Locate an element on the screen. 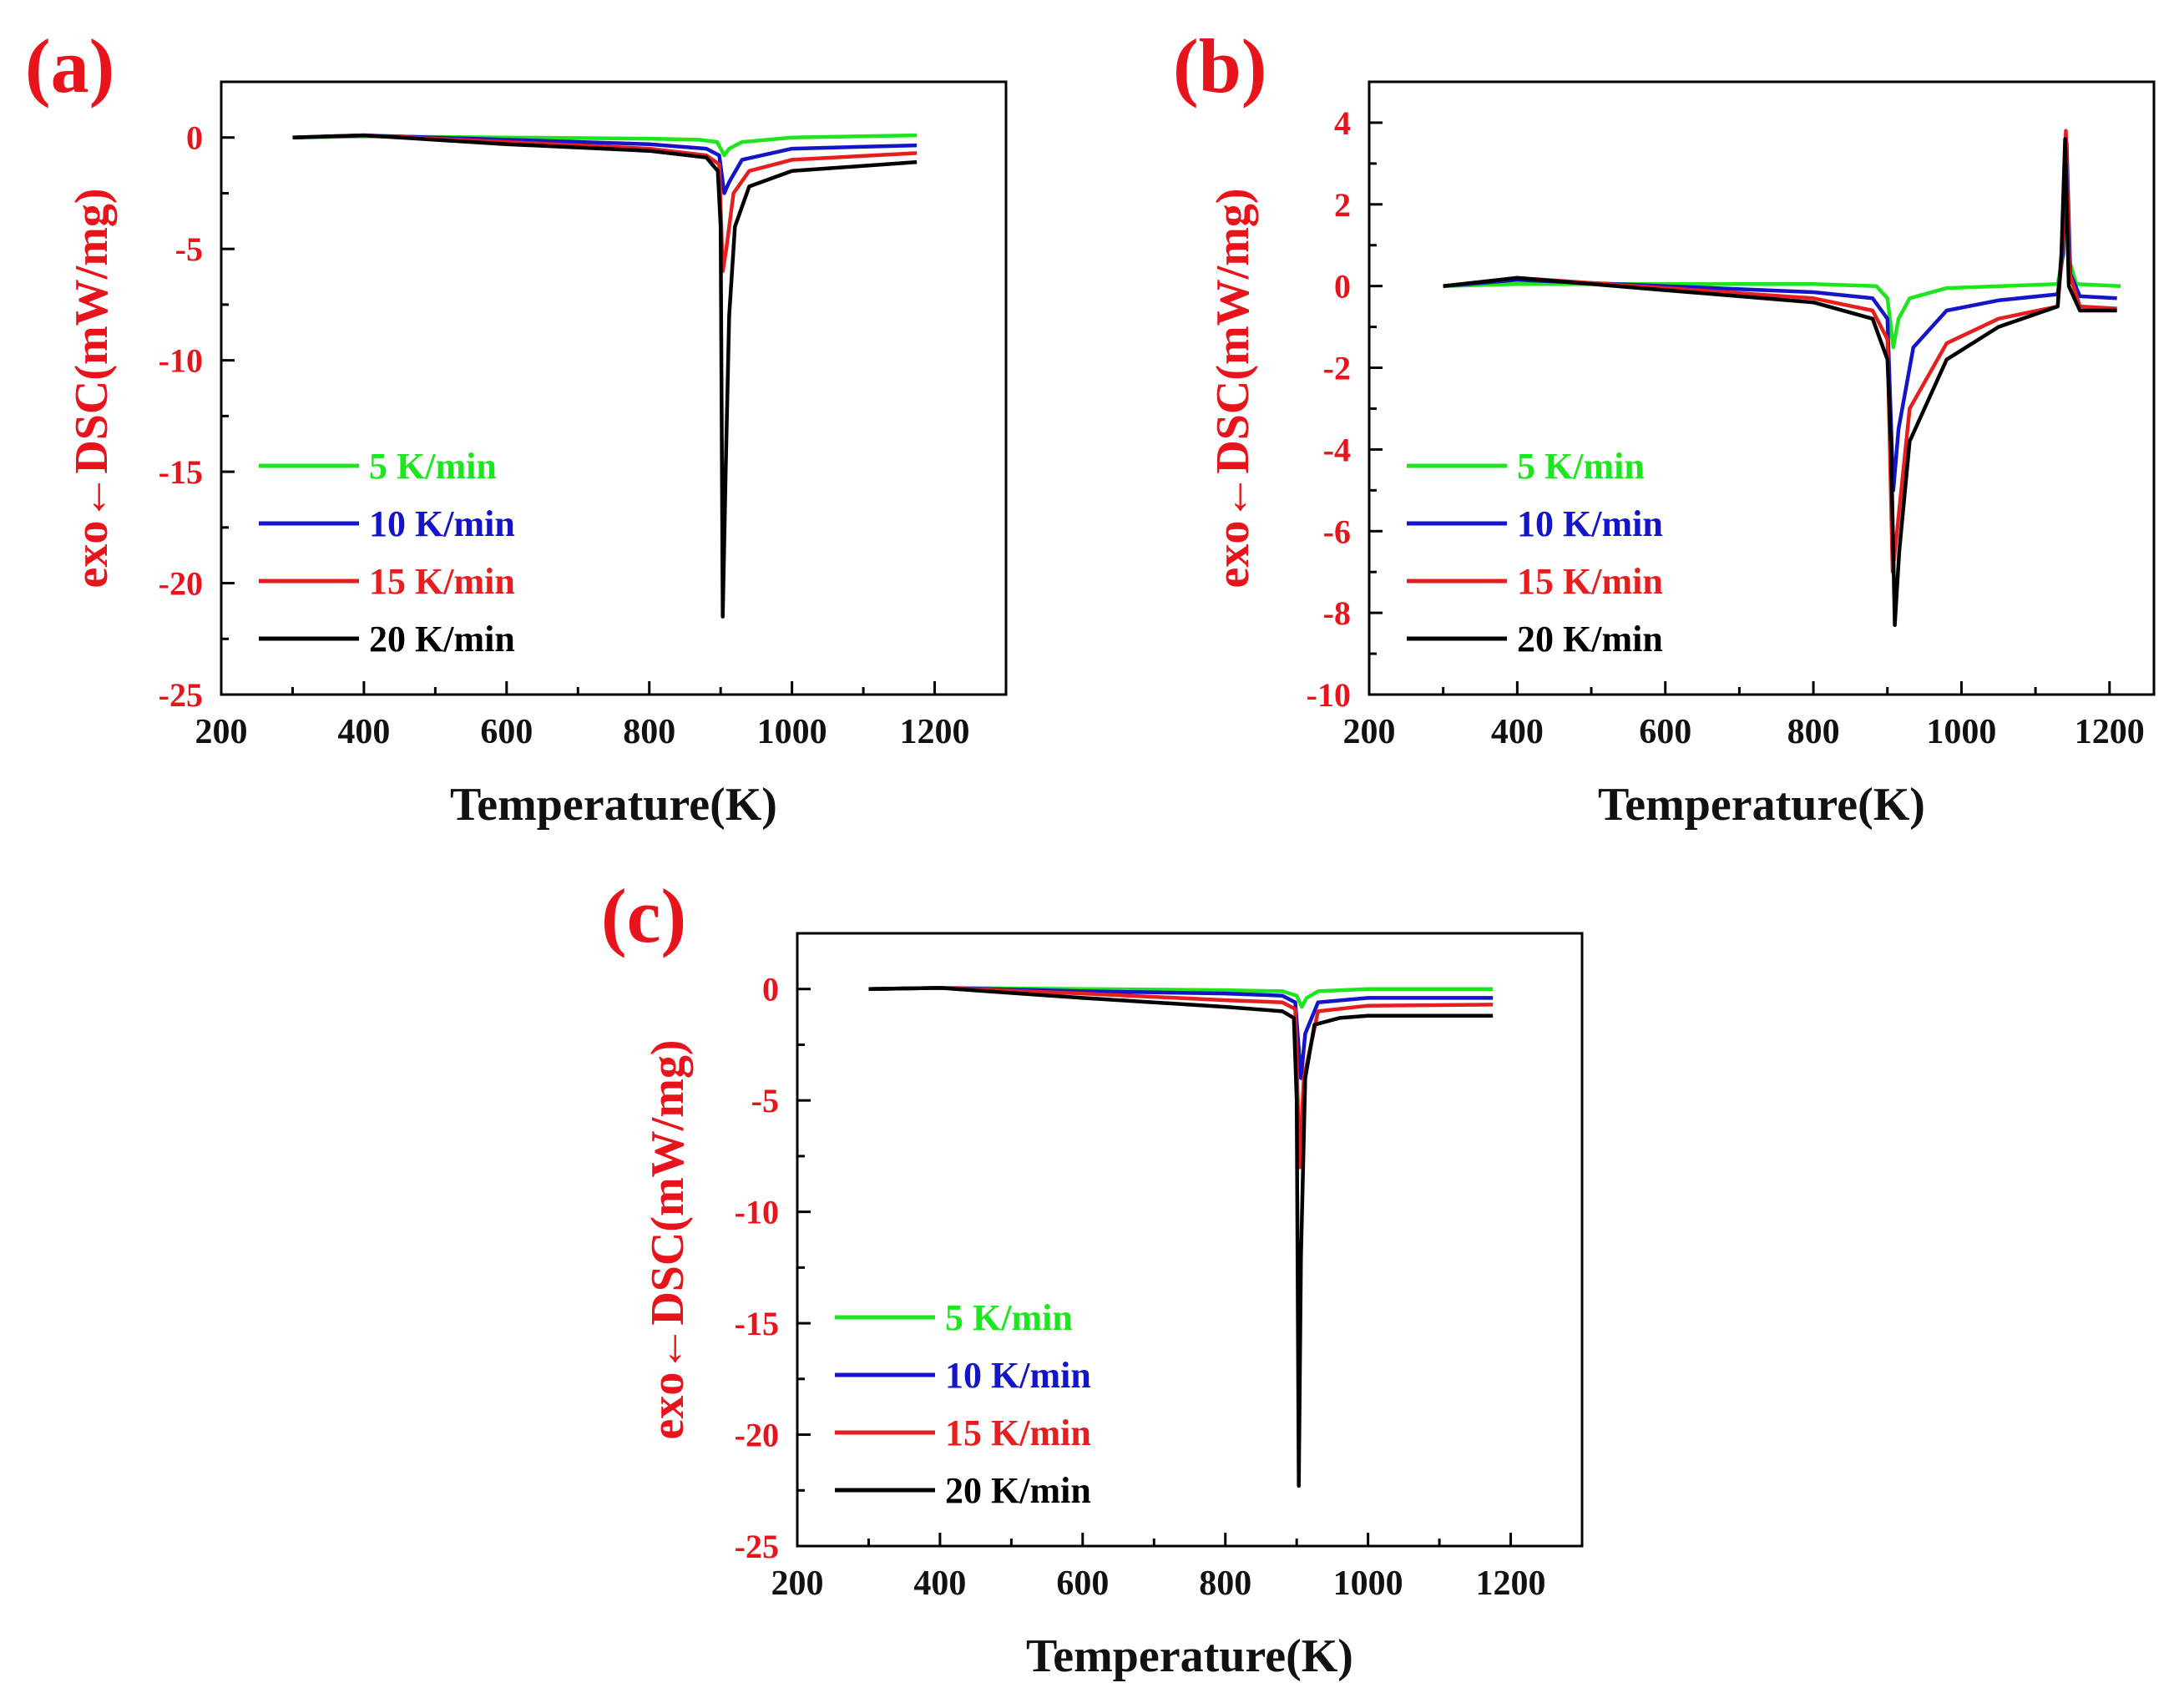 This screenshot has width=2184, height=1698. y-tick-label: -4 is located at coordinates (1337, 449).